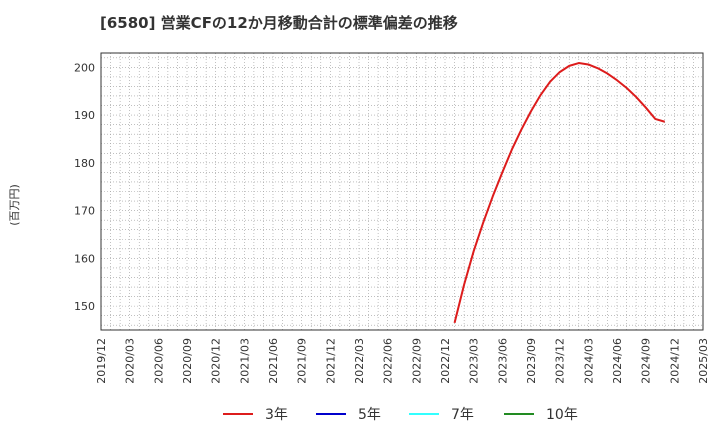  What do you see at coordinates (276, 415) in the screenshot?
I see `legend-label-0: 3年` at bounding box center [276, 415].